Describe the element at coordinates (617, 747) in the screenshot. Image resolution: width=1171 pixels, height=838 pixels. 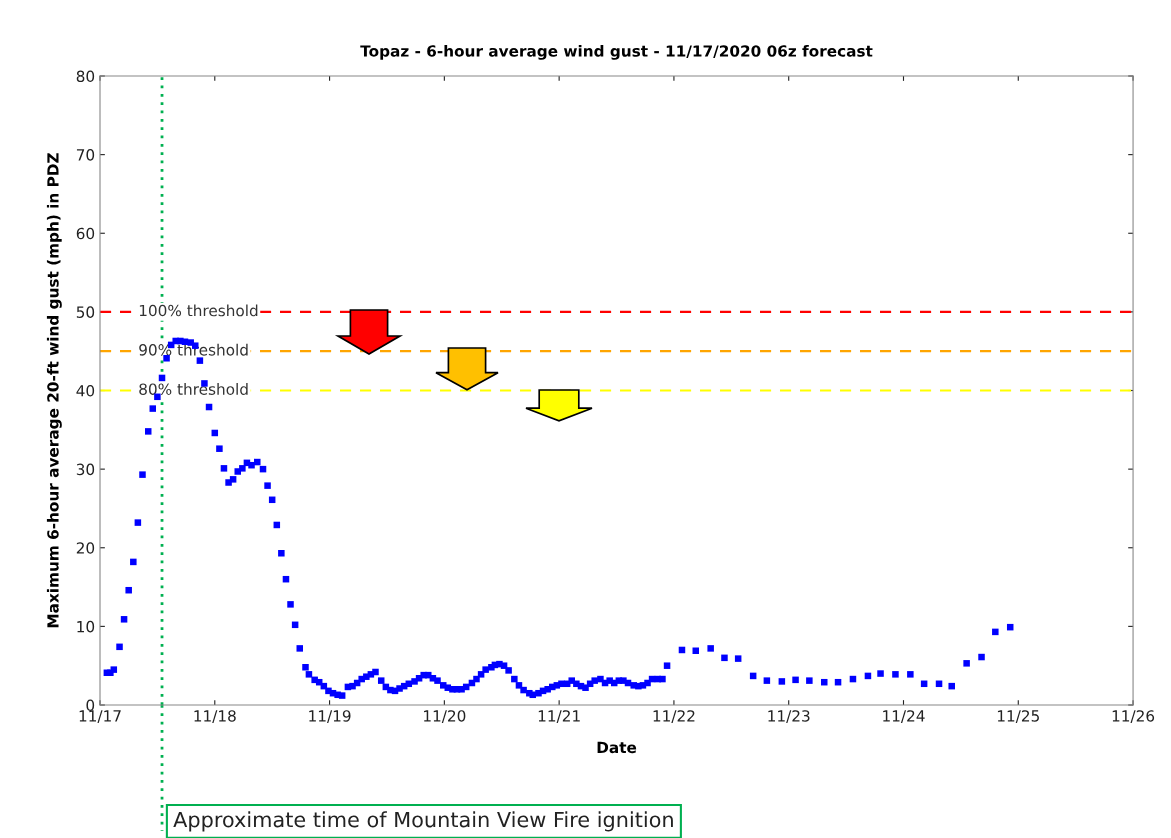
I see `x-axis-title: Date` at that location.